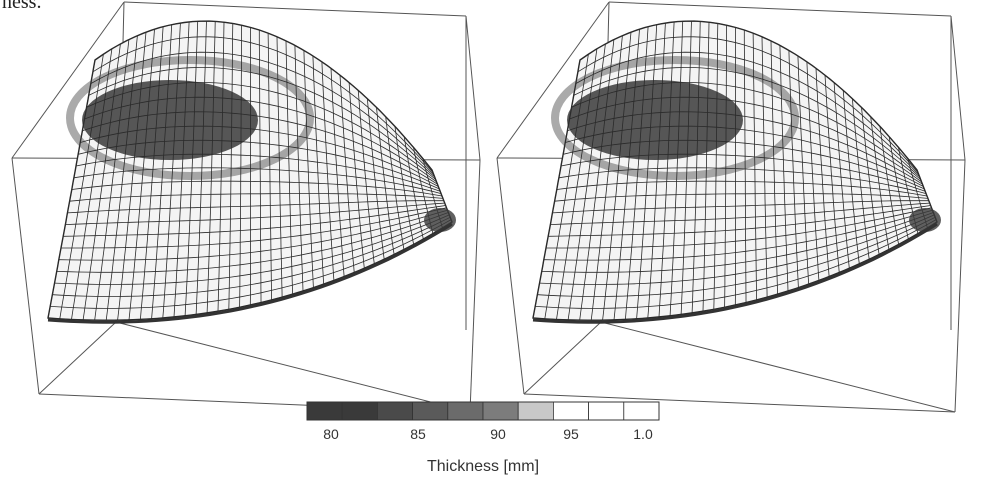  I want to click on legend-tick-100: 1.0, so click(643, 434).